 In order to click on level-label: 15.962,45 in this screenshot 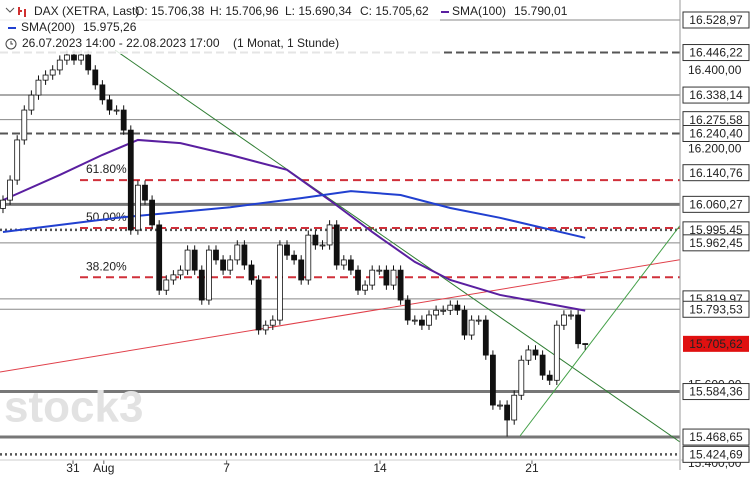, I will do `click(716, 243)`.